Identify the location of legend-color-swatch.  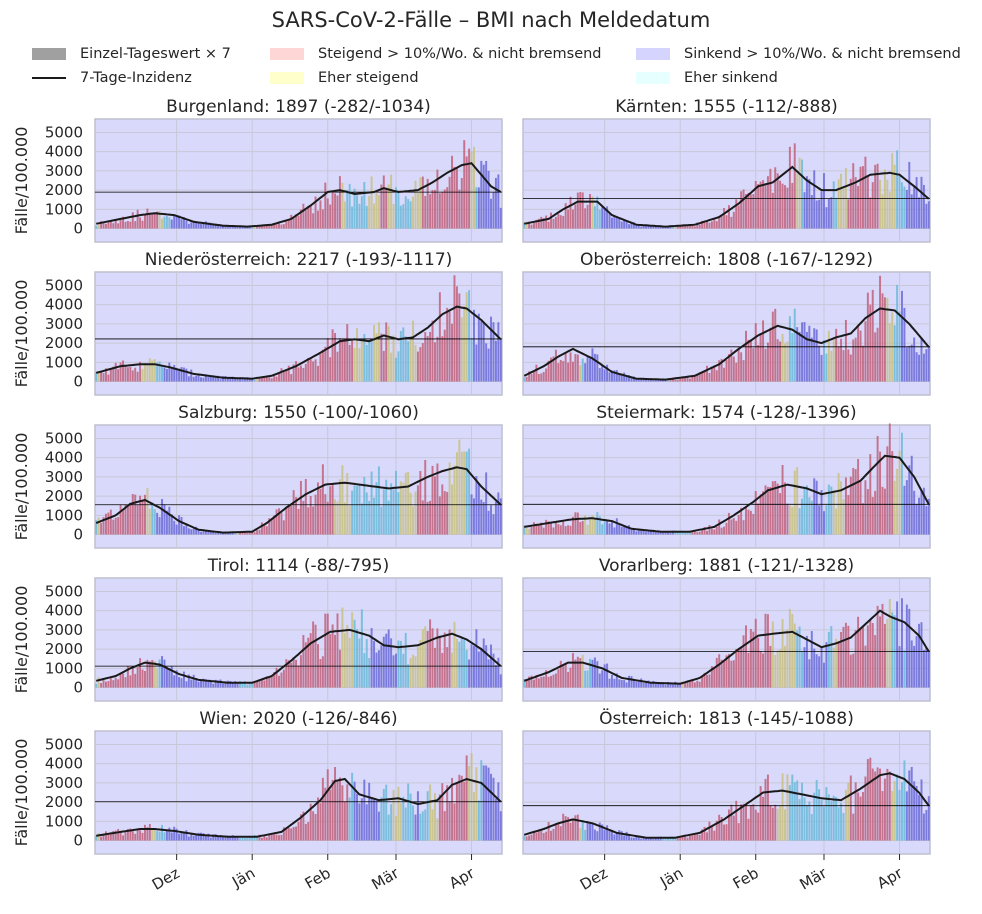
(49, 54).